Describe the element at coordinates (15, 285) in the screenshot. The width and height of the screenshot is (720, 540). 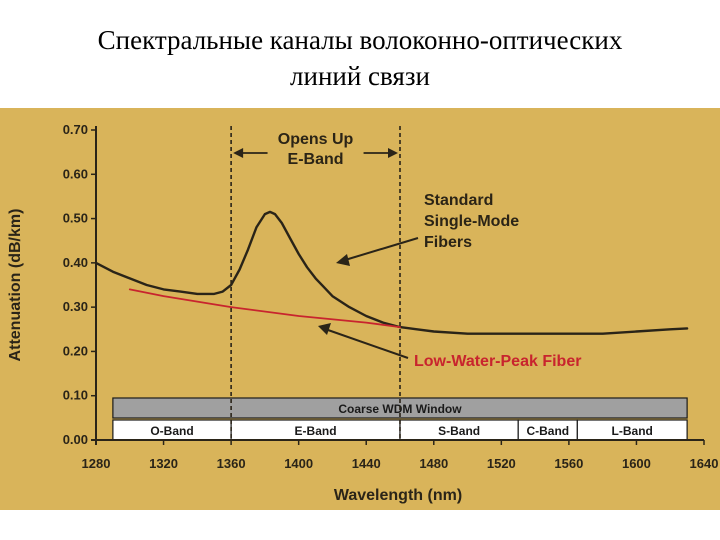
I see `y-axis-title: Attenuation (dB/km)` at that location.